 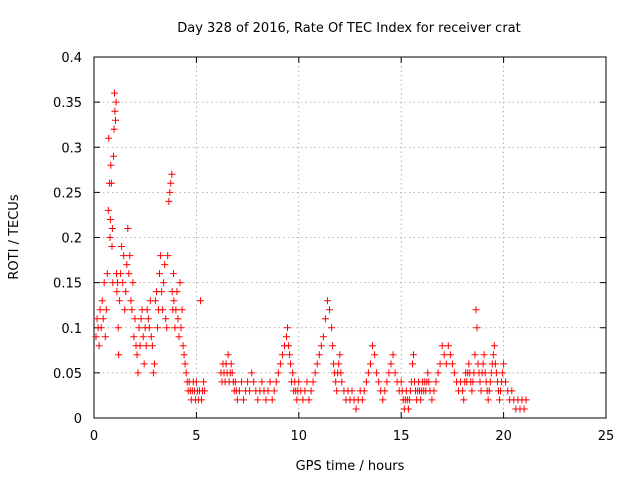 What do you see at coordinates (67, 103) in the screenshot?
I see `y-tick-label: 0.35` at bounding box center [67, 103].